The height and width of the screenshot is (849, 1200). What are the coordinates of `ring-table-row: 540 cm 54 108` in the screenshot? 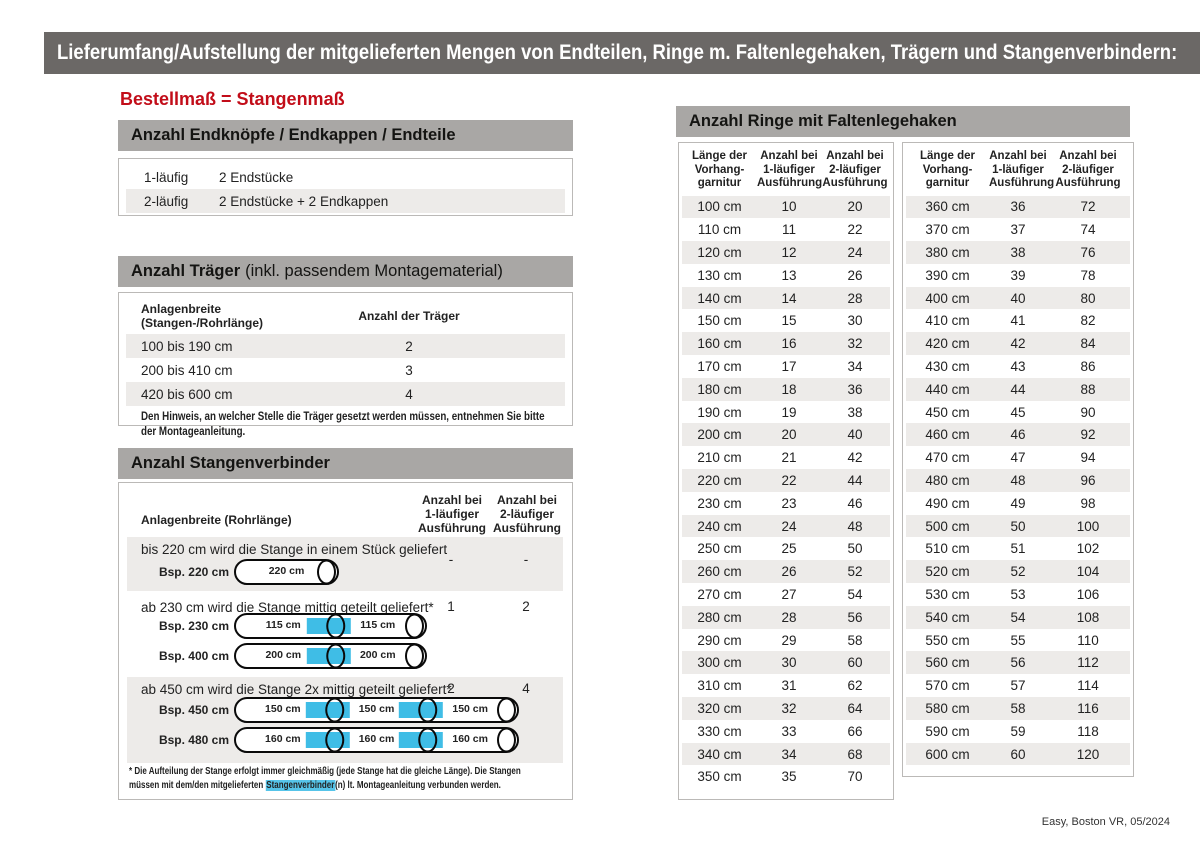 It's located at (1018, 617).